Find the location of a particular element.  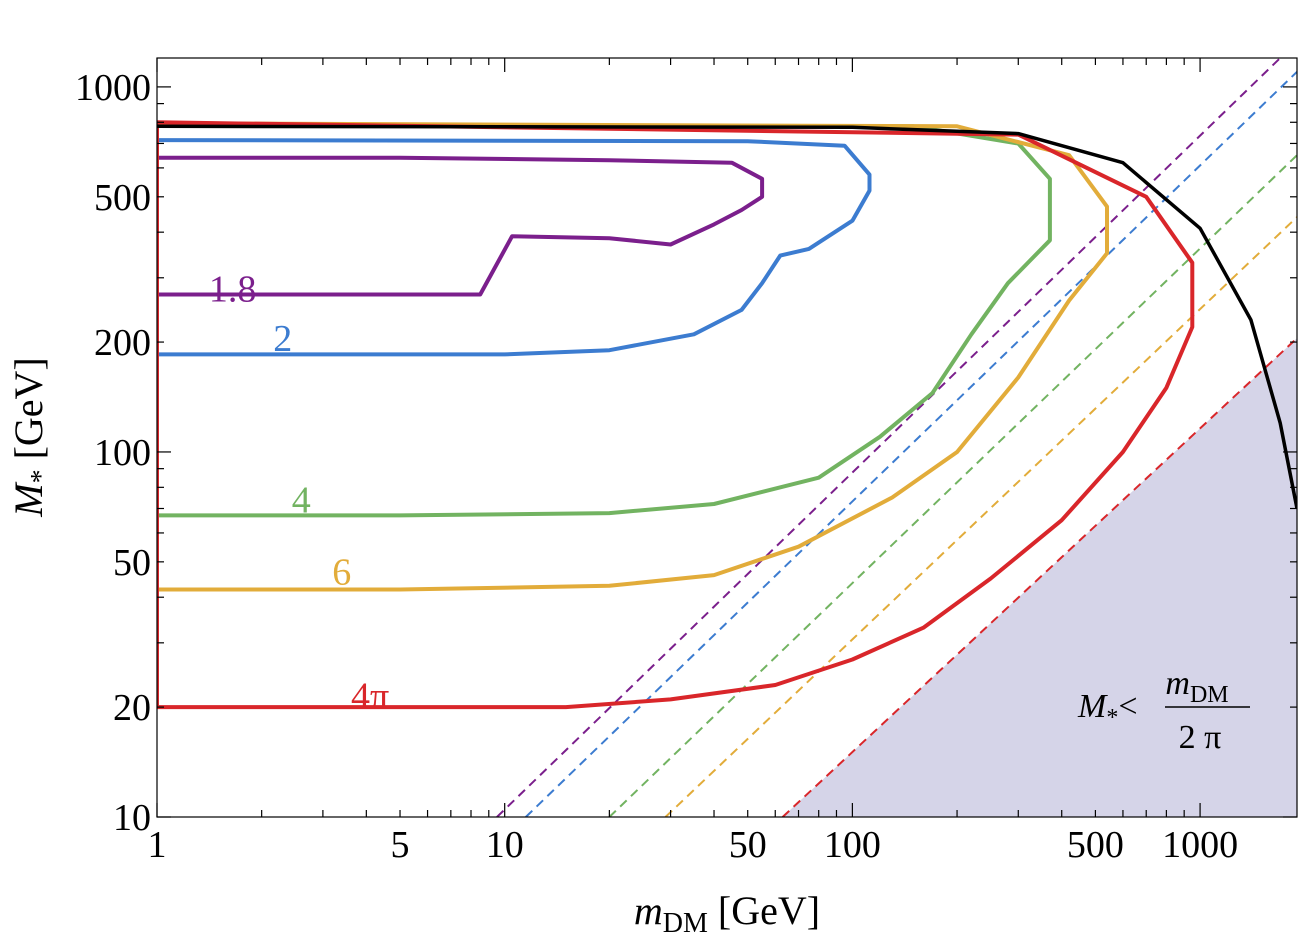

x-axis-title: mDM [GeV] is located at coordinates (727, 912).